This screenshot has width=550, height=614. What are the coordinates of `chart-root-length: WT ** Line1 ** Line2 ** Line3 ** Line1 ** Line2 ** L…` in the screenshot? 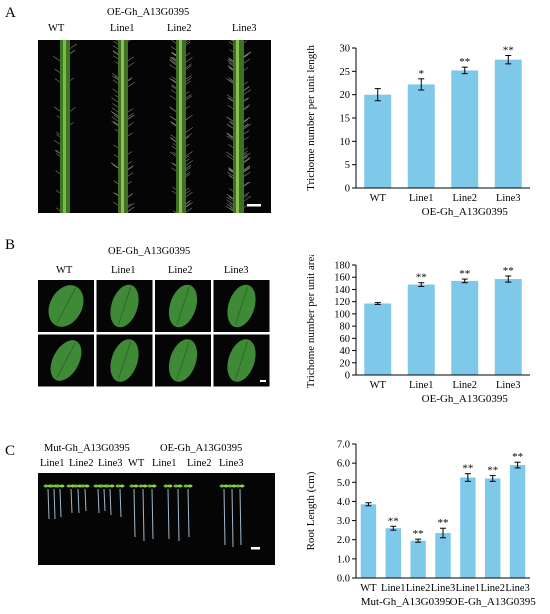 It's located at (421, 524).